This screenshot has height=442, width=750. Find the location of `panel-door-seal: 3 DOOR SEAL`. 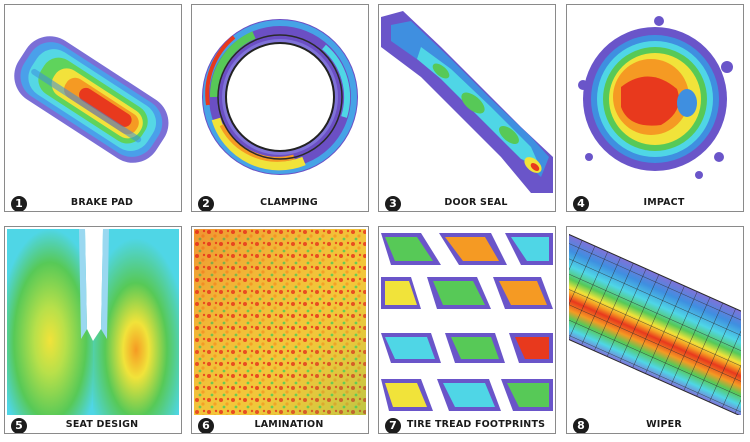

panel-door-seal: 3 DOOR SEAL is located at coordinates (467, 108).